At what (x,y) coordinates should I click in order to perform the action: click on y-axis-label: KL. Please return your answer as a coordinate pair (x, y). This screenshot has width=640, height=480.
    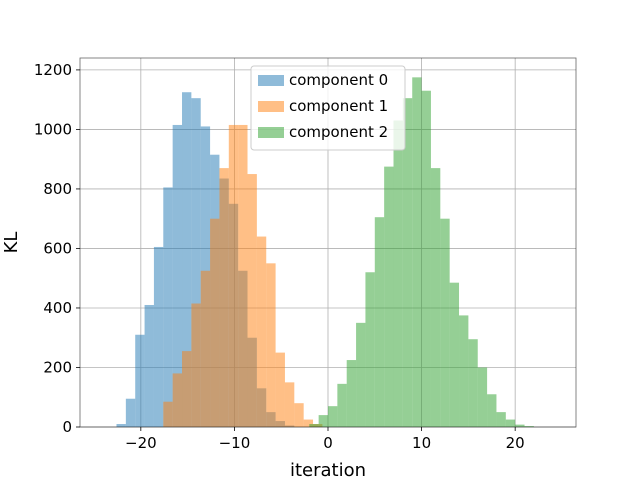
    Looking at the image, I should click on (11, 243).